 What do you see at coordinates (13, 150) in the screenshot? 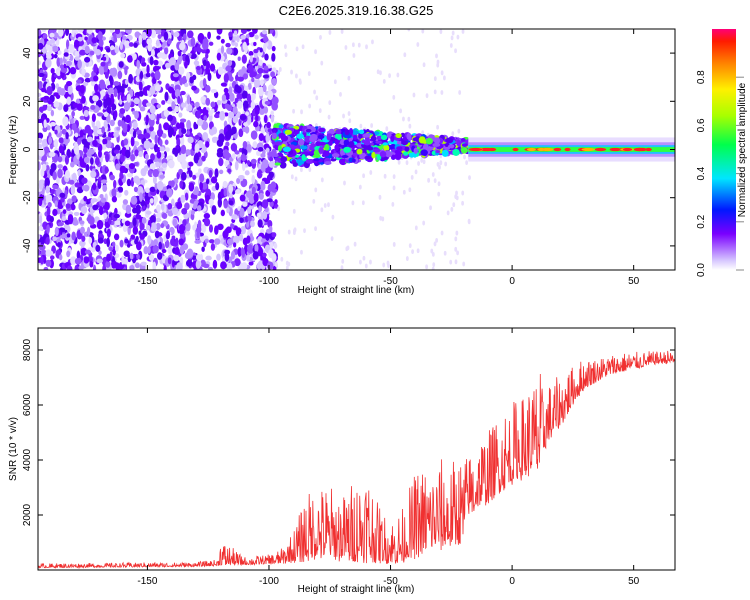
I see `spectrogram-y-label: Frequency (Hz)` at bounding box center [13, 150].